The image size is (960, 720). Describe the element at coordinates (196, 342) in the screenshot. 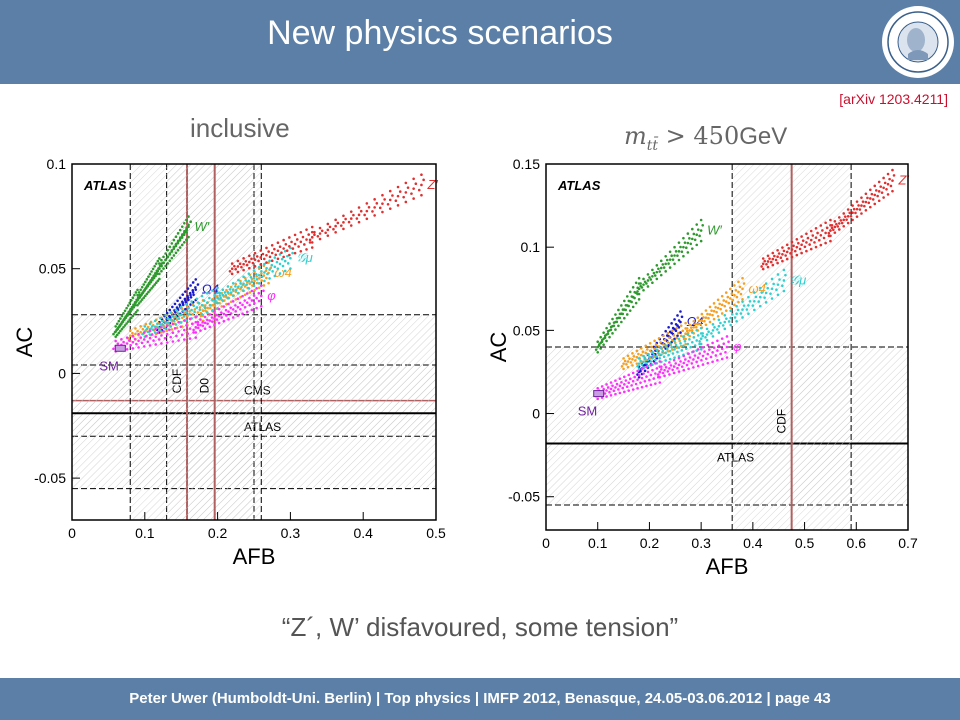

I see `measurement-band` at that location.